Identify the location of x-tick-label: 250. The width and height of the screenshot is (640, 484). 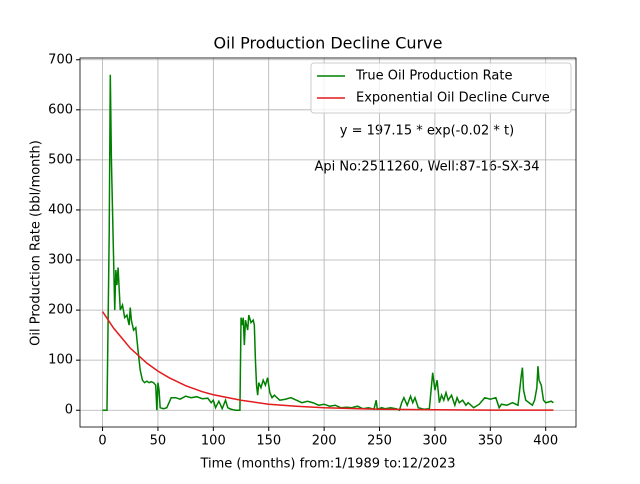
(379, 441).